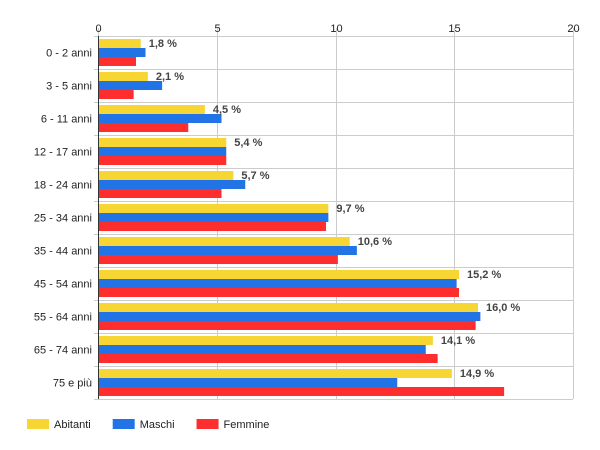 Image resolution: width=600 pixels, height=450 pixels. Describe the element at coordinates (484, 275) in the screenshot. I see `data-label: 15,2 %` at that location.